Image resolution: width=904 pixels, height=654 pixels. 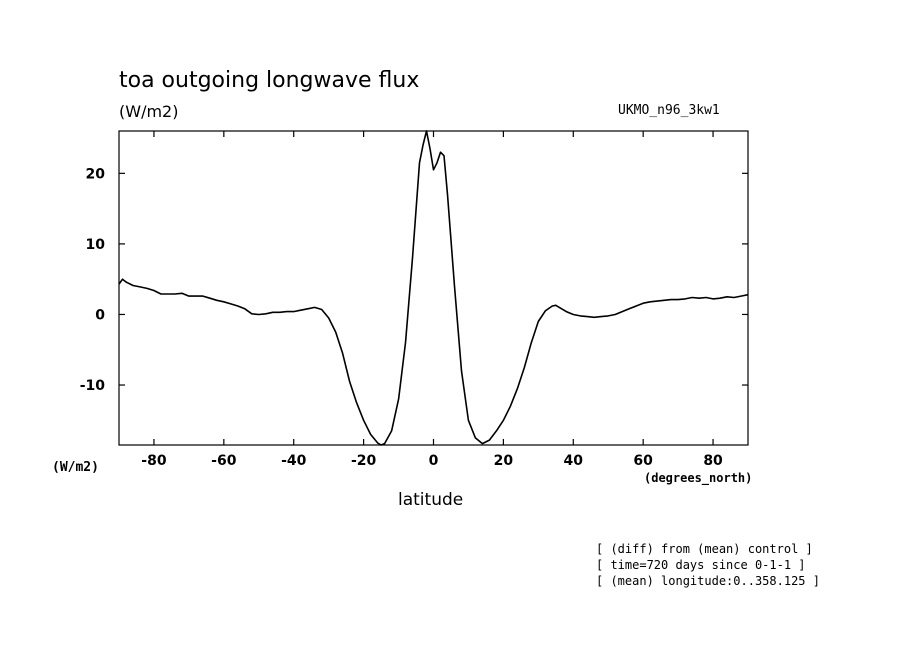 What do you see at coordinates (96, 174) in the screenshot?
I see `y-tick-label: 20` at bounding box center [96, 174].